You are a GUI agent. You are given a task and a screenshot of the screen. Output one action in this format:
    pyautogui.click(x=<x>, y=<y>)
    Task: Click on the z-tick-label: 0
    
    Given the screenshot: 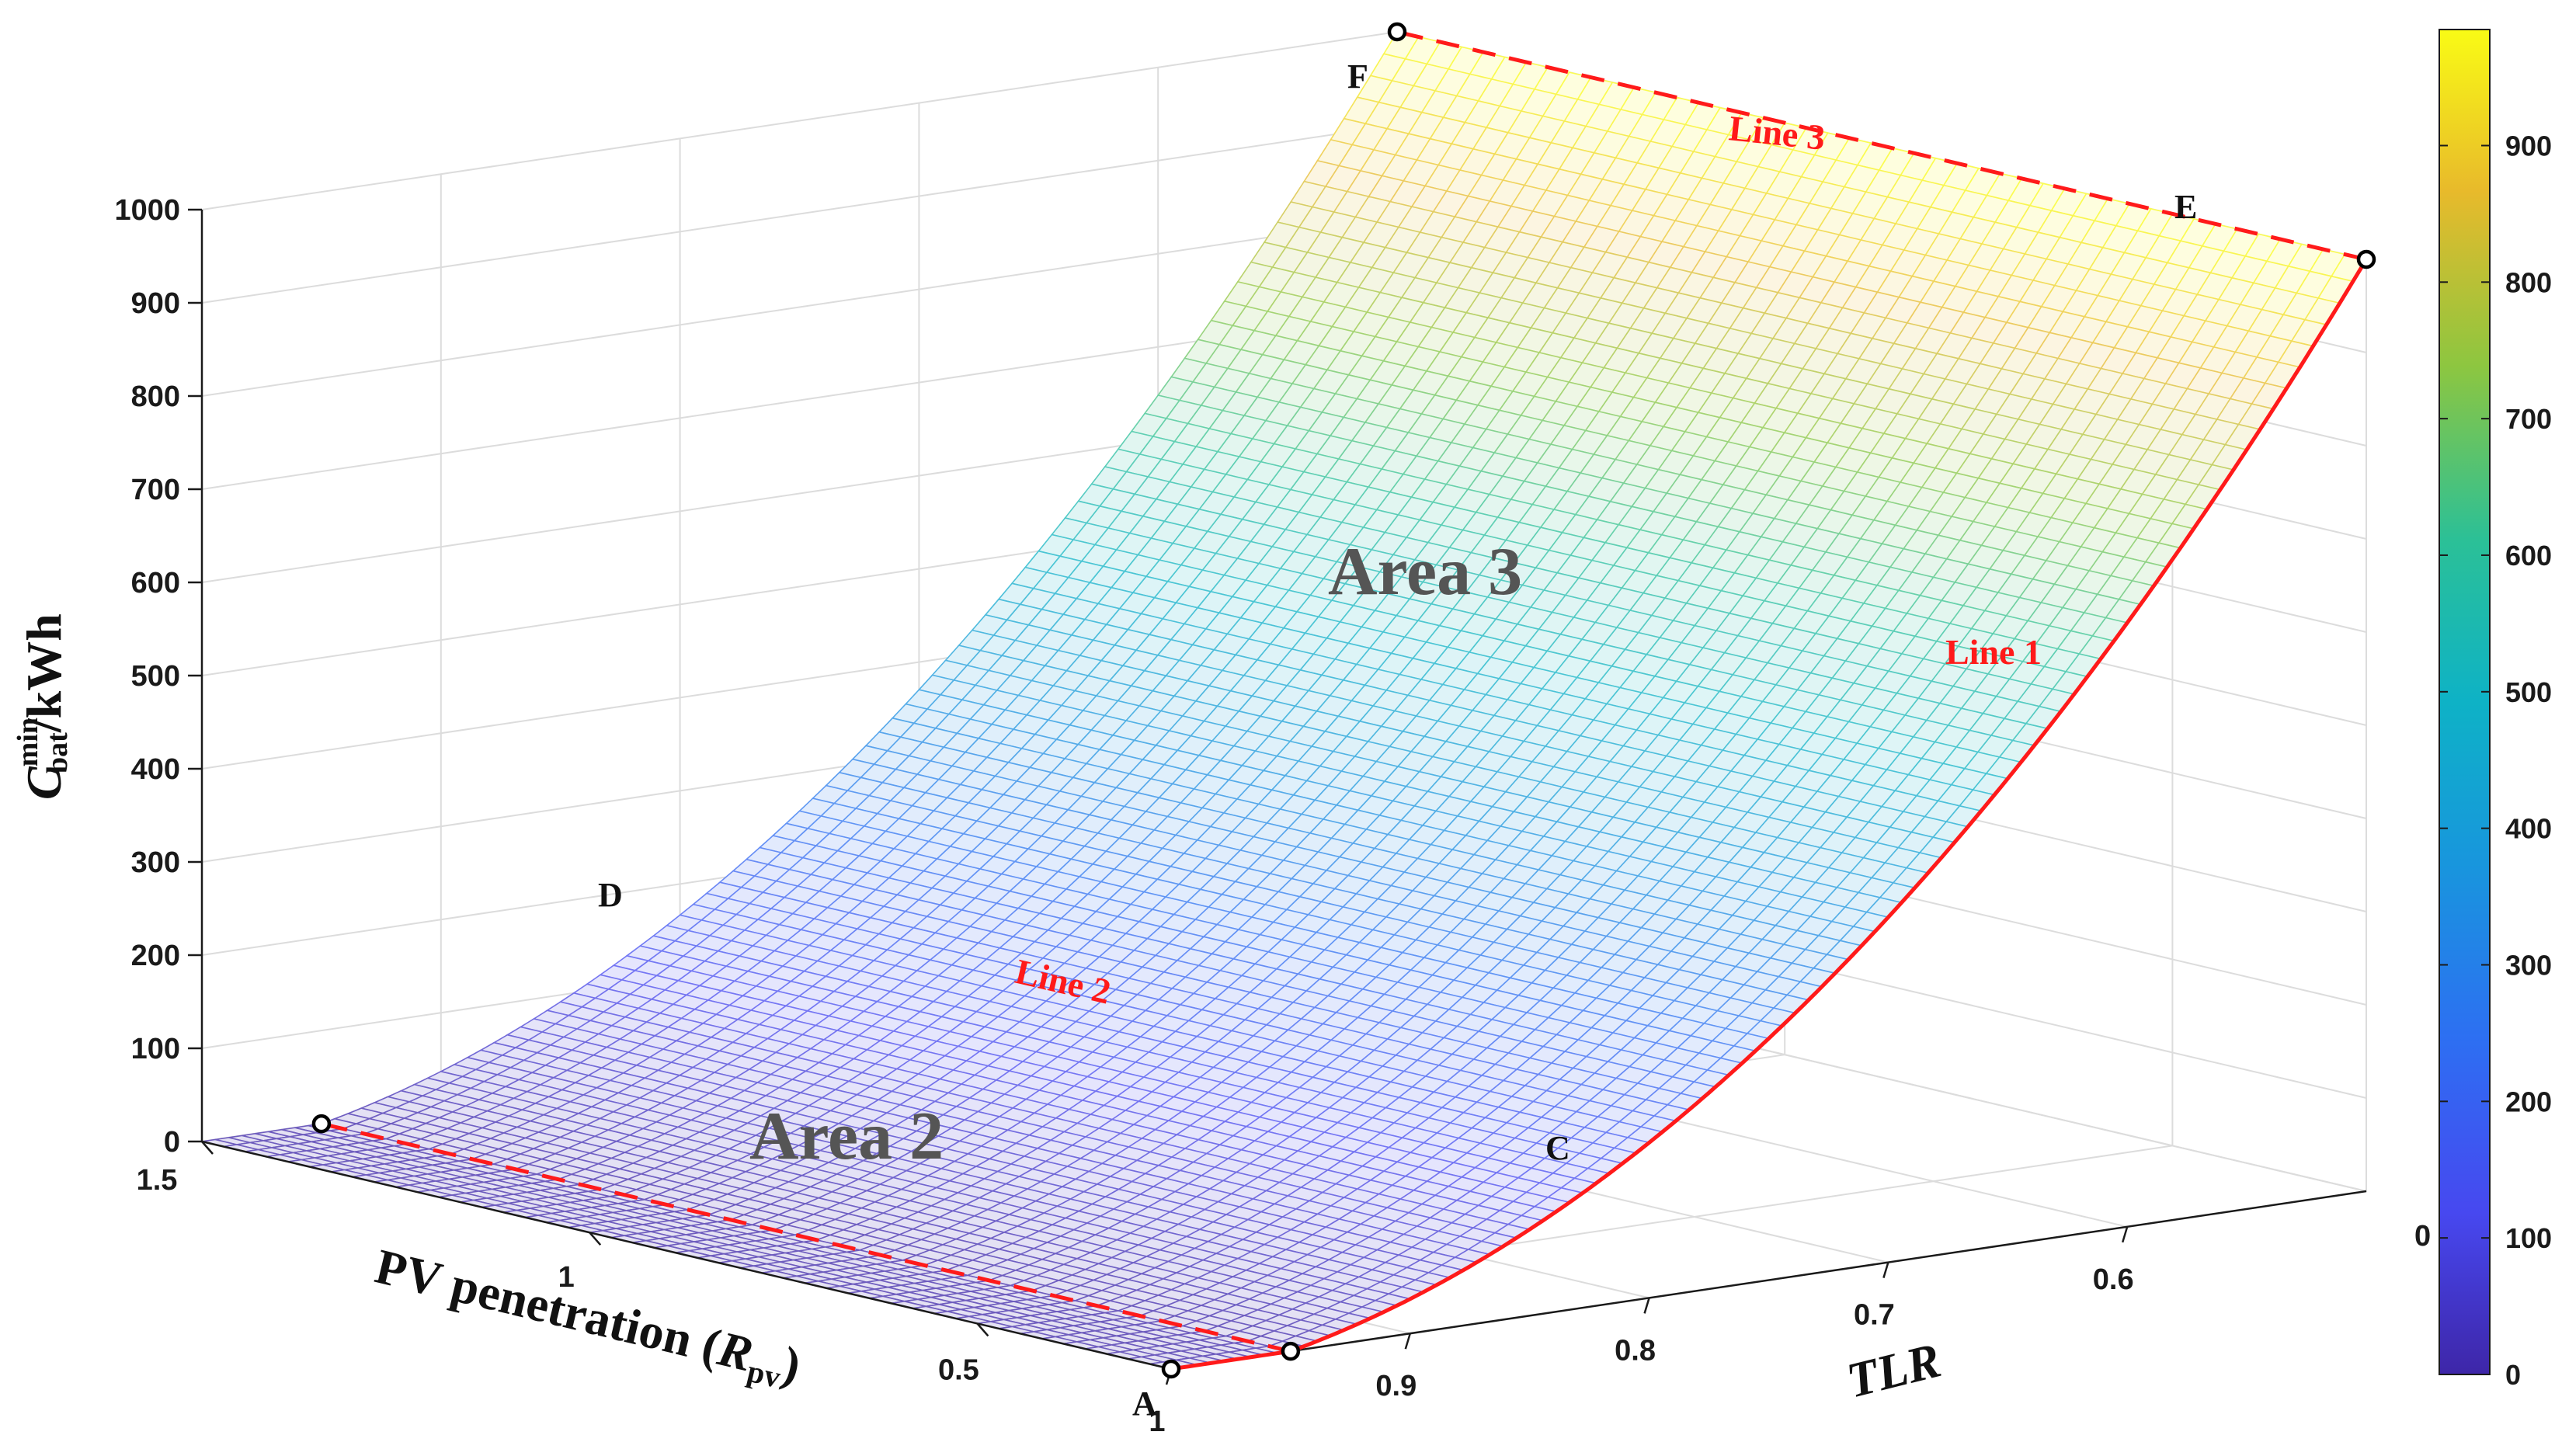 What is the action you would take?
    pyautogui.click(x=172, y=1142)
    